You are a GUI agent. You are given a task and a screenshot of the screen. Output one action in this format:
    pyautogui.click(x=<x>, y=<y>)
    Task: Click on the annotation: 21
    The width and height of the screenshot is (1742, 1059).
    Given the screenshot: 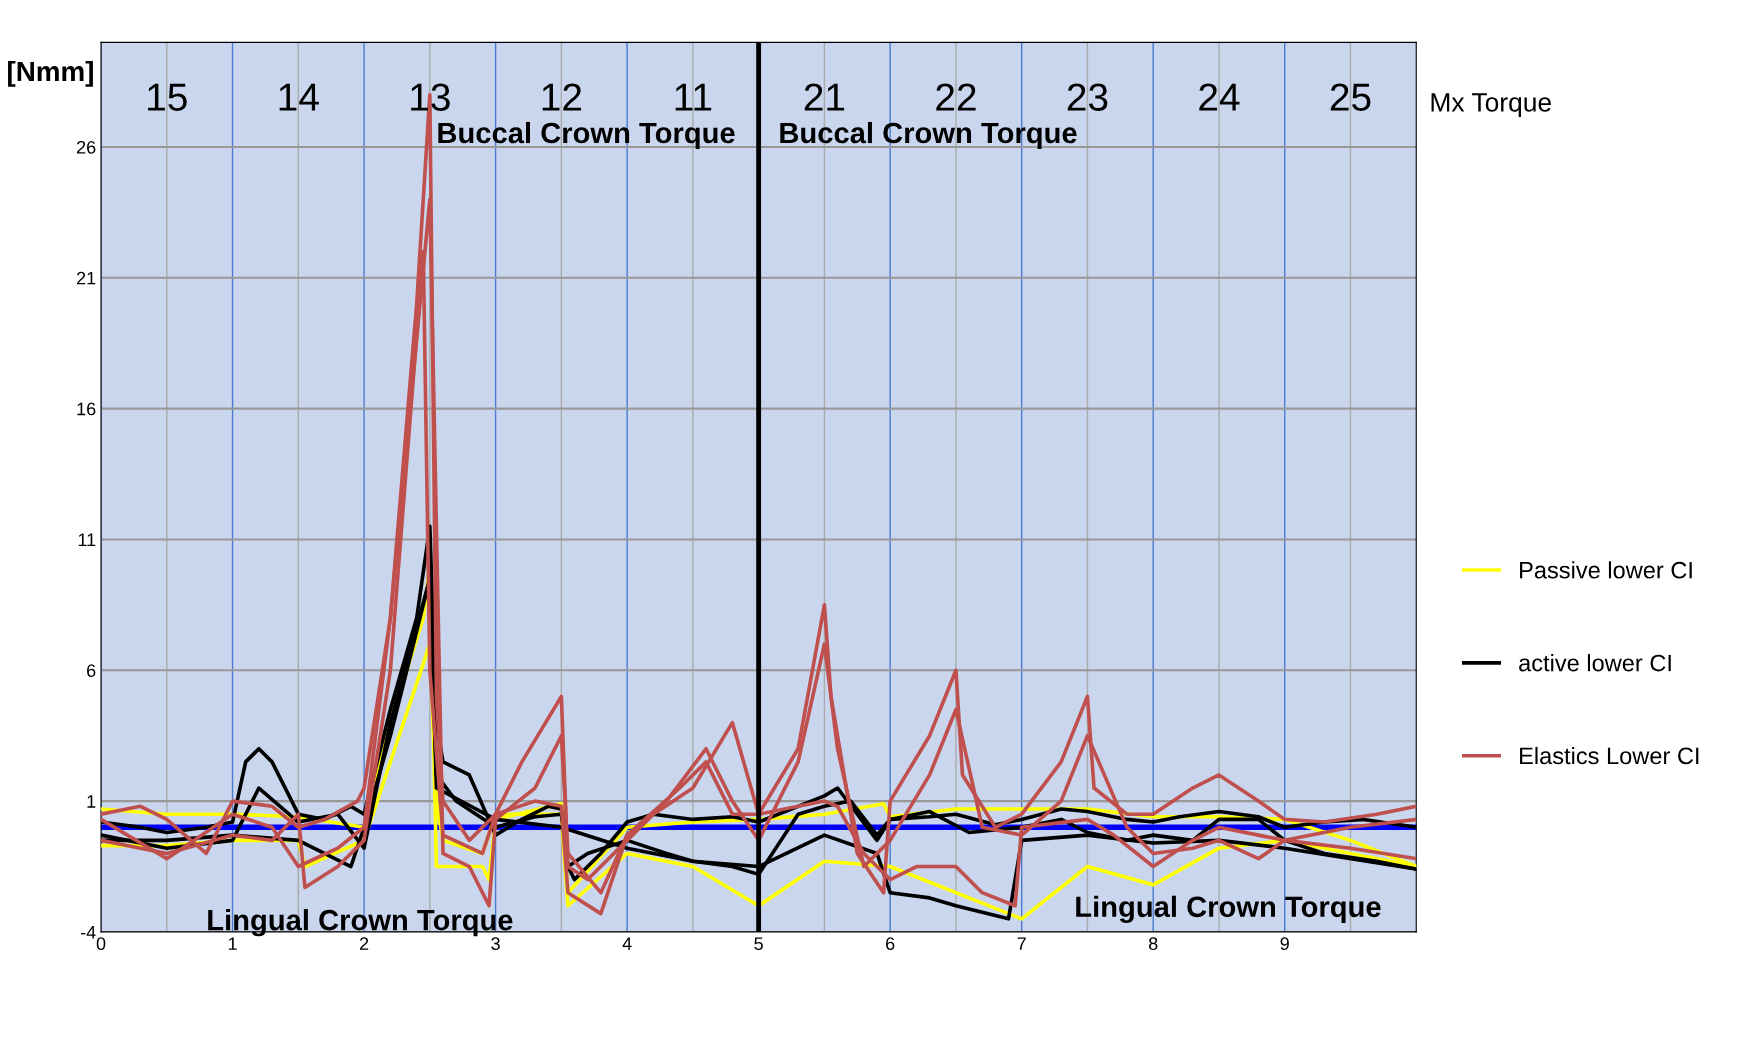 What is the action you would take?
    pyautogui.click(x=824, y=97)
    